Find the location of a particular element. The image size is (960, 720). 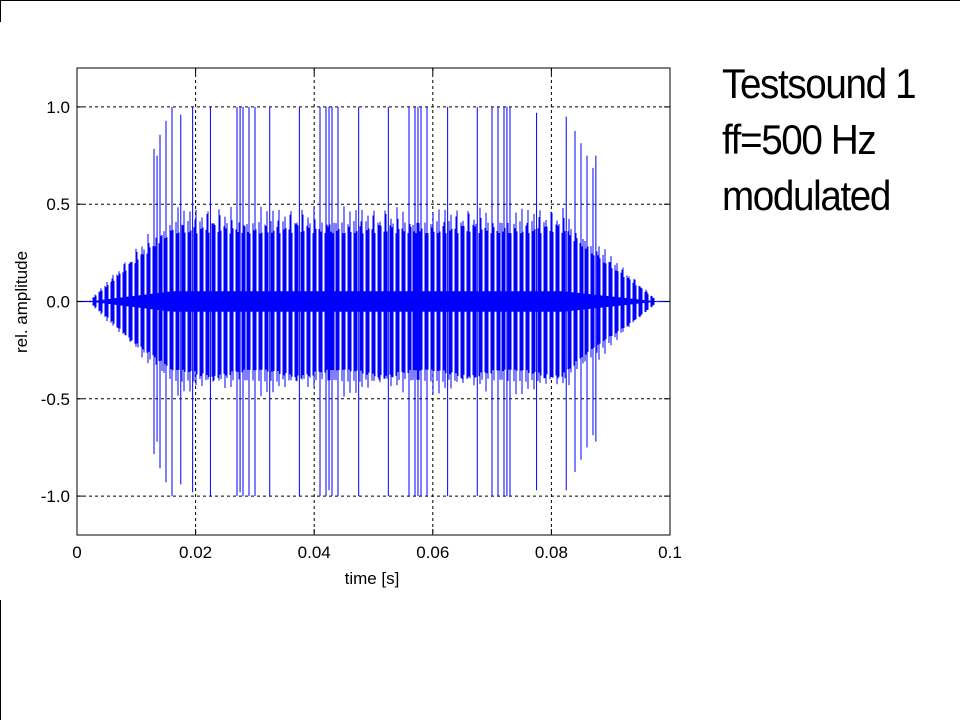

y-axis-label: rel. amplitude is located at coordinates (21, 302).